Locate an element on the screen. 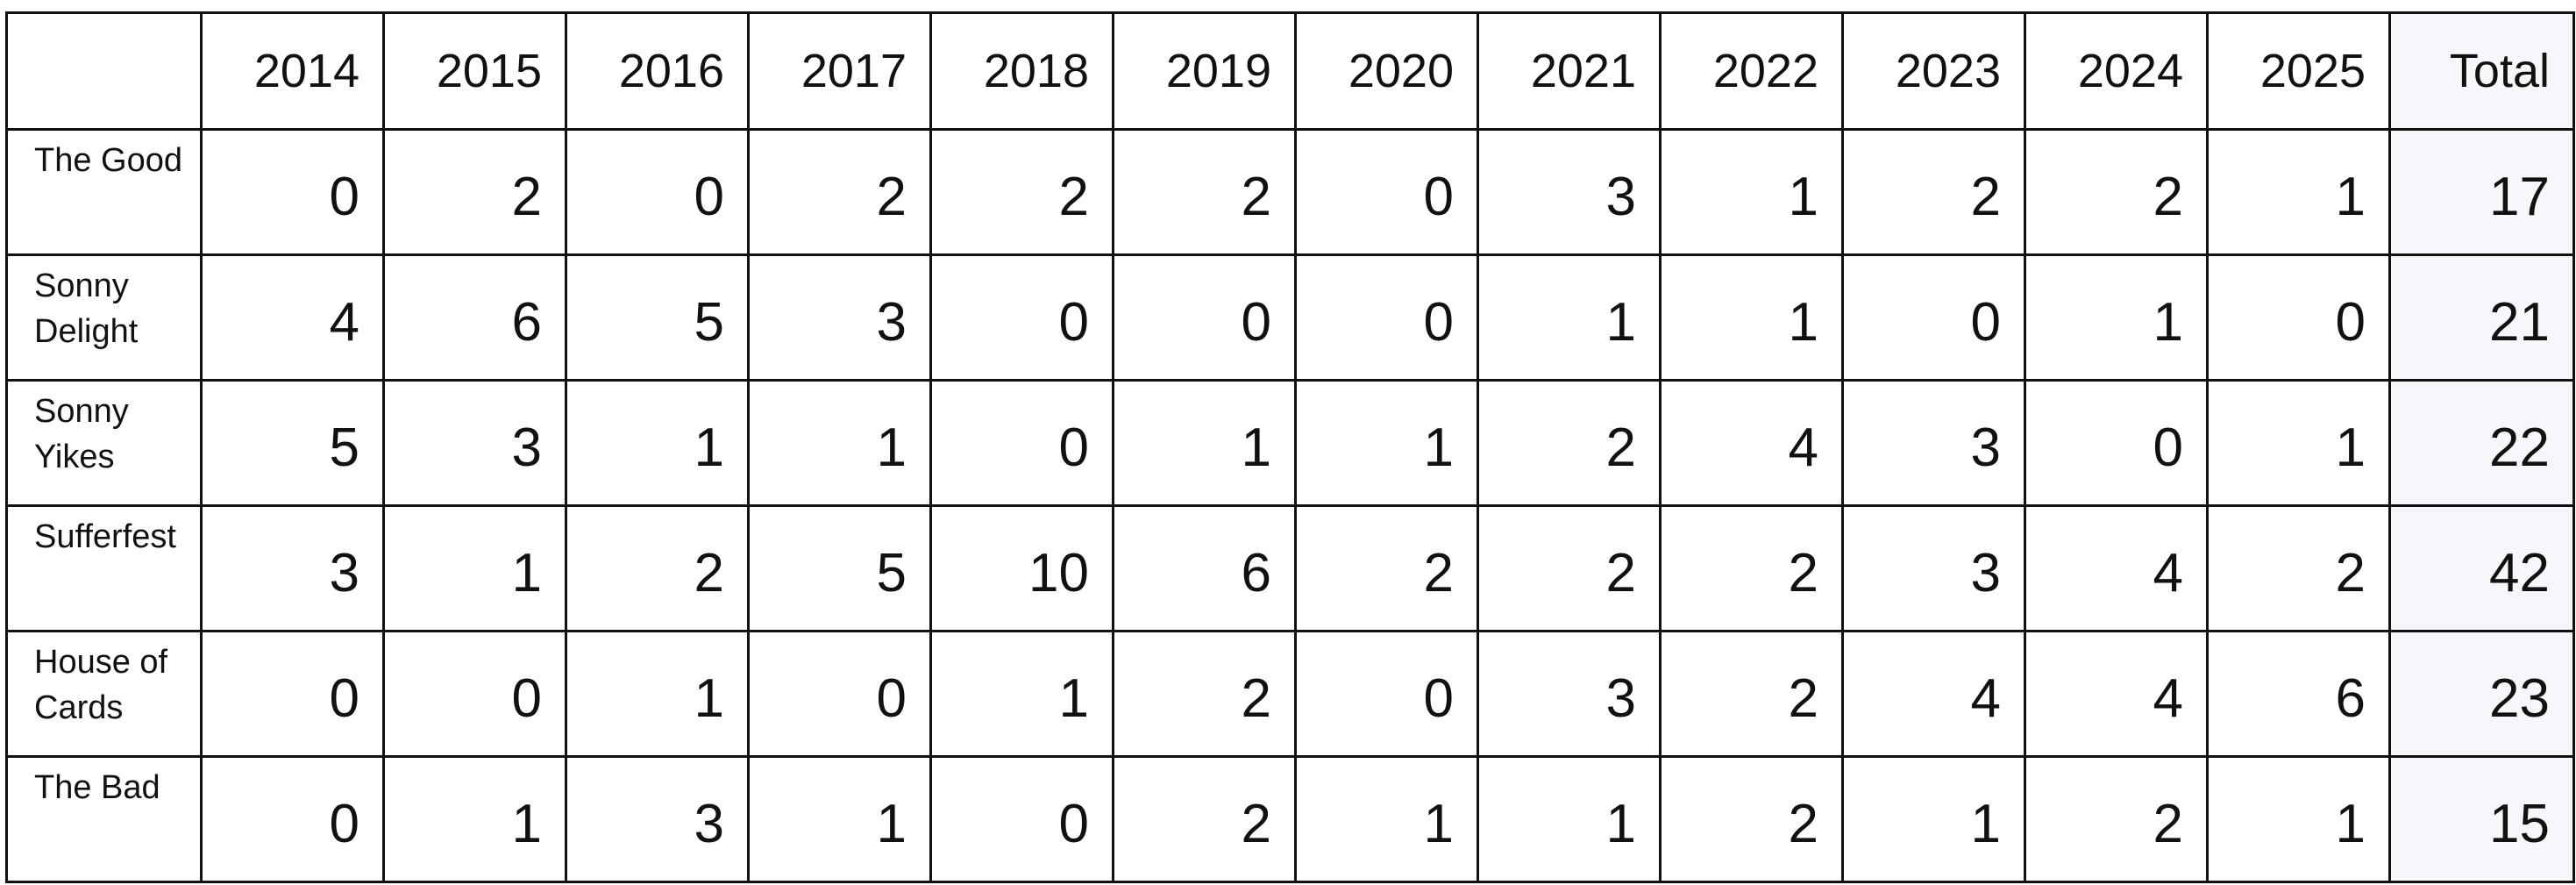  table-row: Sufferfest 3 1 2 5 10 6 2 2 2 3 4 2 42 is located at coordinates (1290, 568).